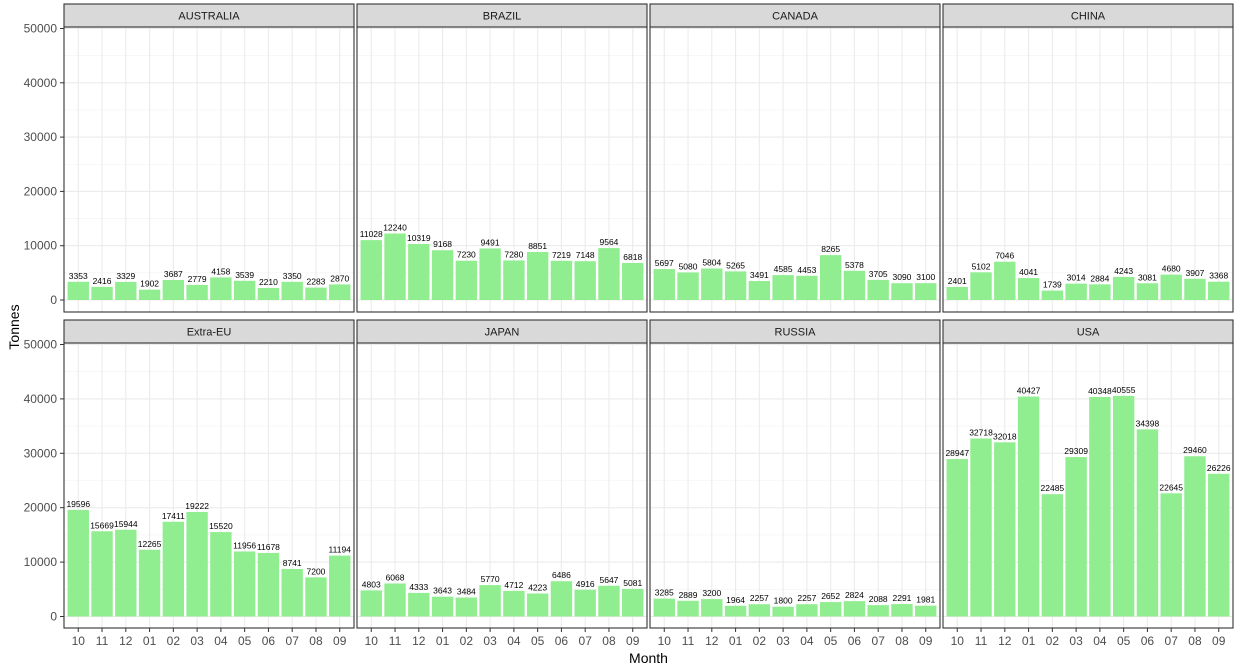 This screenshot has width=1237, height=672. Describe the element at coordinates (371, 234) in the screenshot. I see `data-label: 11028` at that location.